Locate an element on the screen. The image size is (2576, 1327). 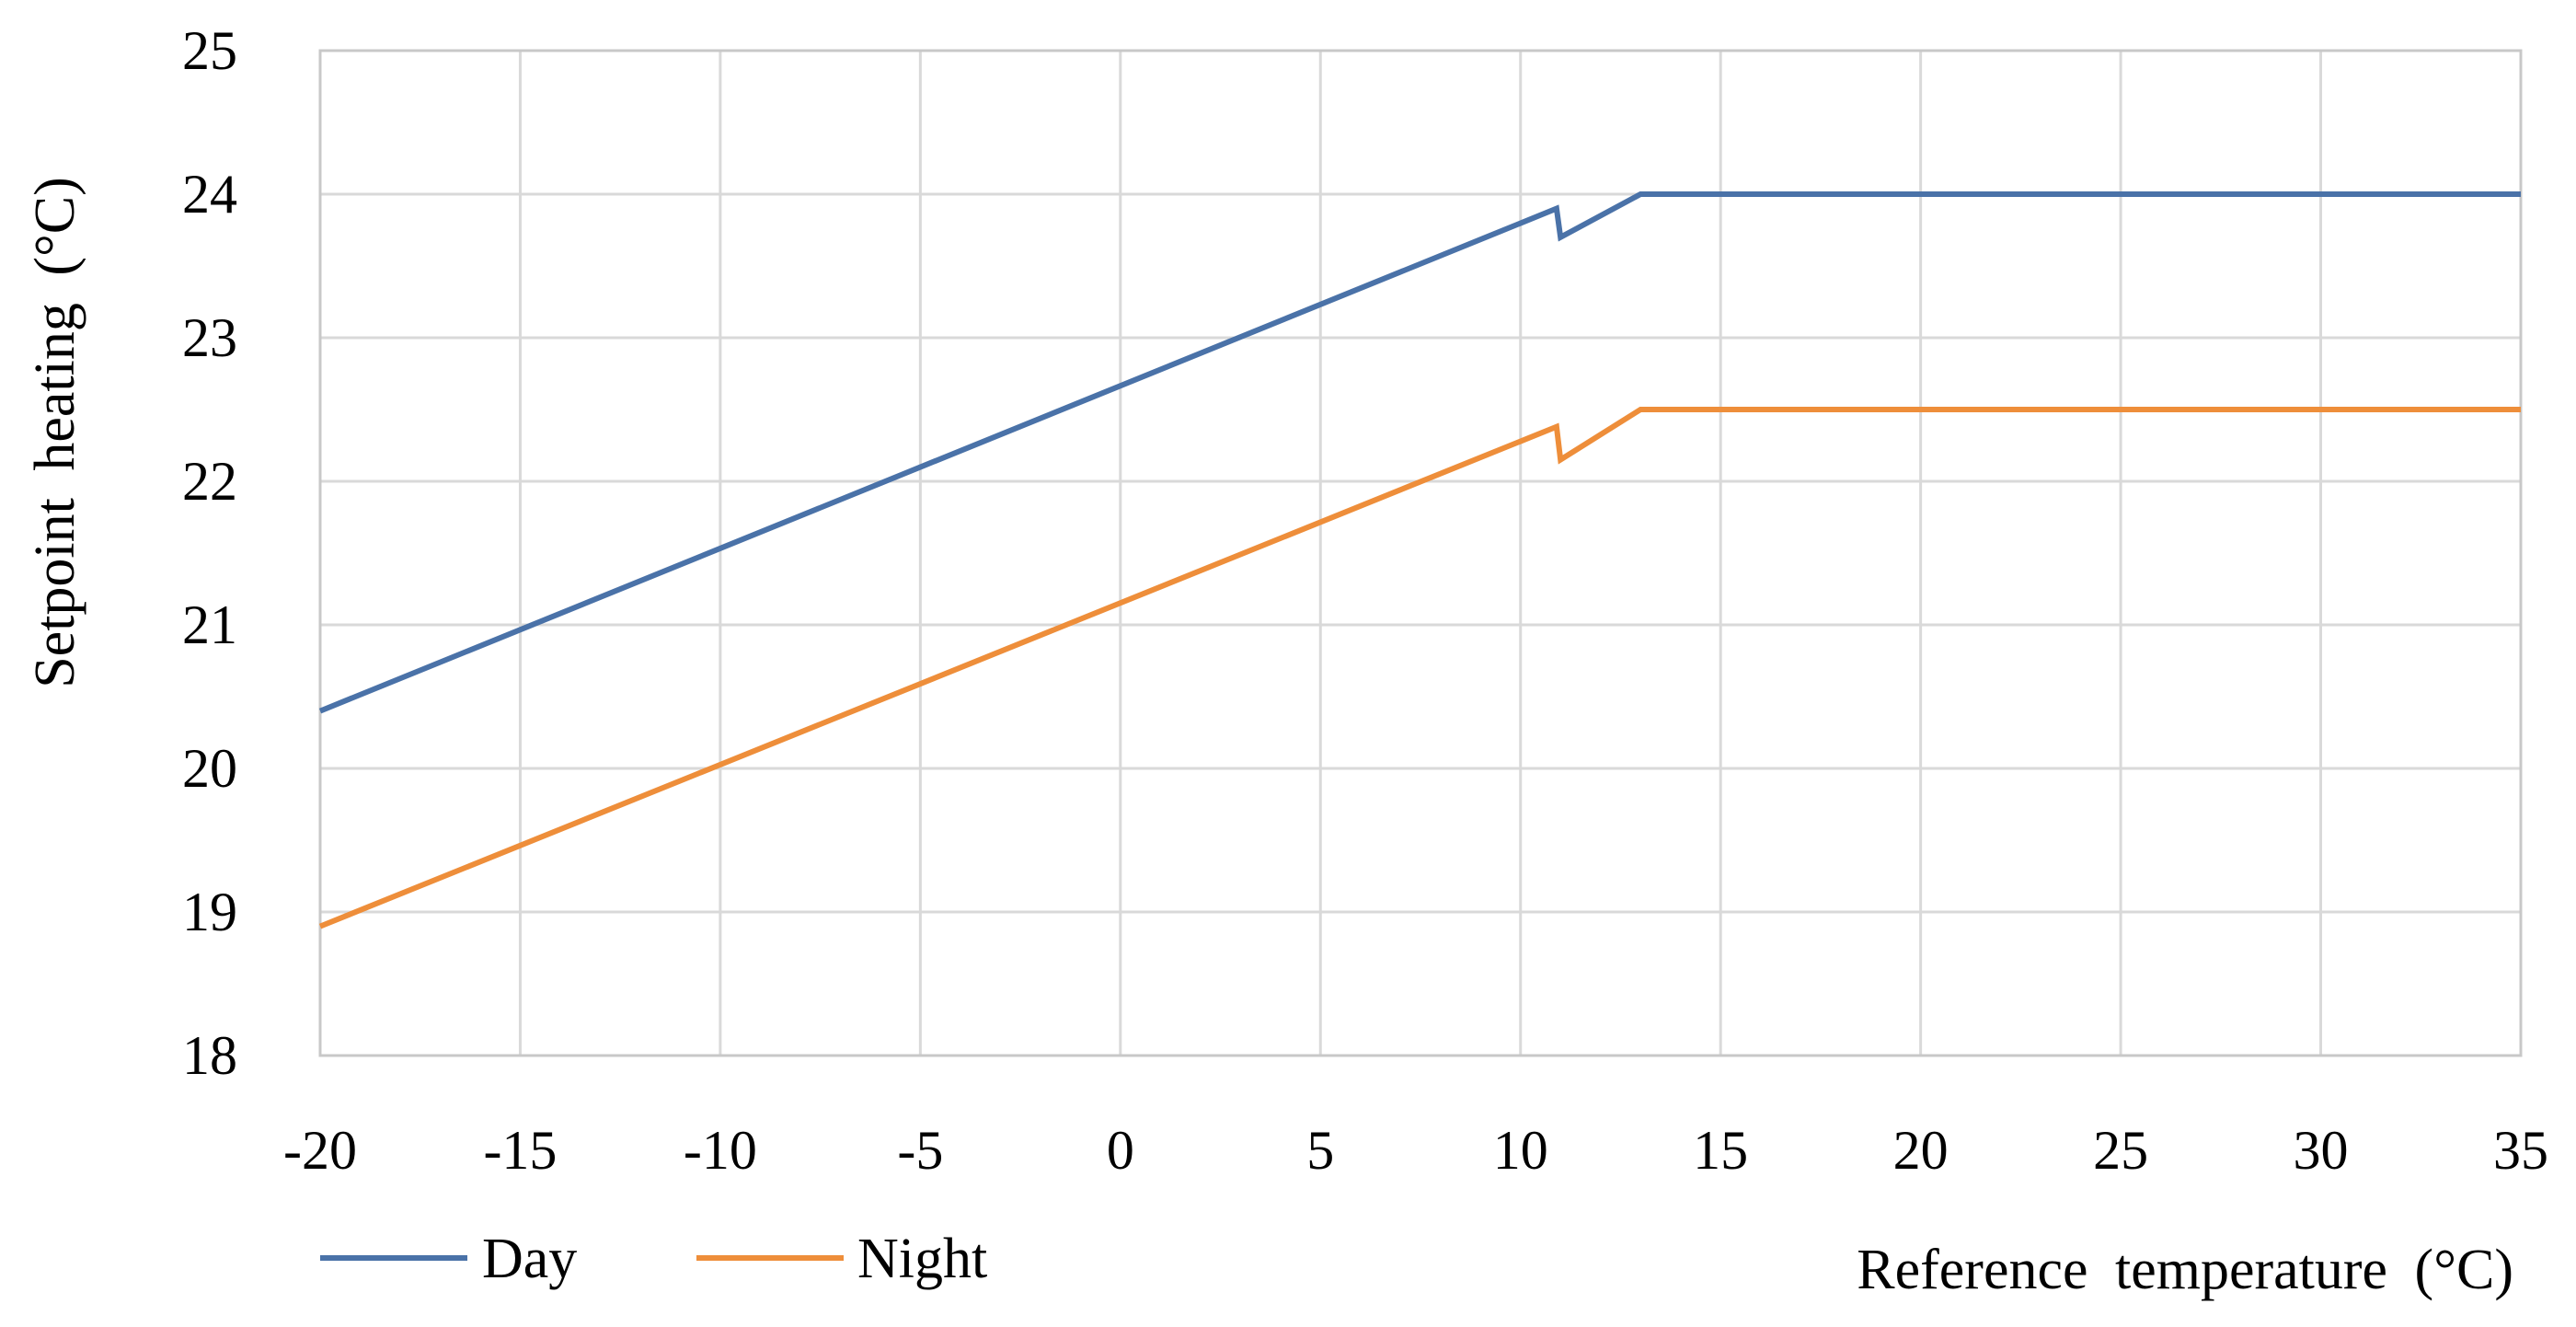
x-tick-label: -5 is located at coordinates (920, 1151).